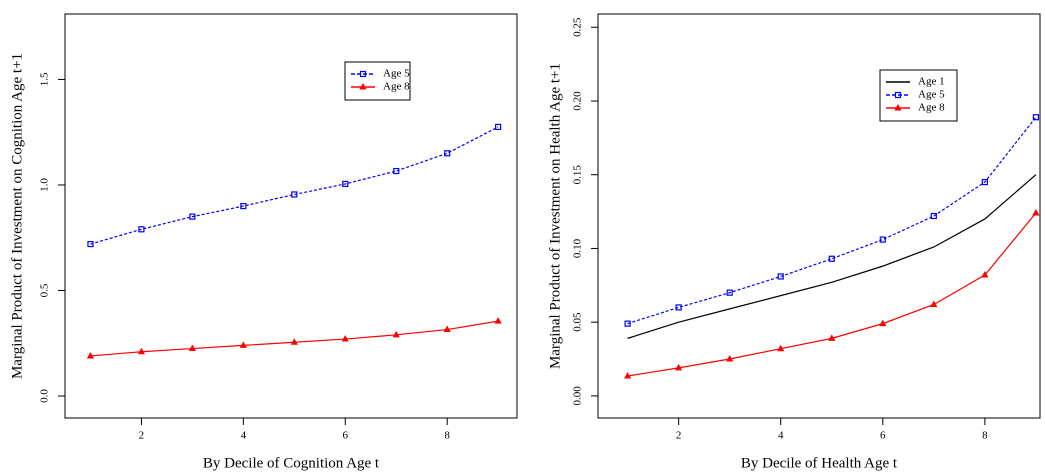  What do you see at coordinates (45, 290) in the screenshot?
I see `y-tick-label: 0.5` at bounding box center [45, 290].